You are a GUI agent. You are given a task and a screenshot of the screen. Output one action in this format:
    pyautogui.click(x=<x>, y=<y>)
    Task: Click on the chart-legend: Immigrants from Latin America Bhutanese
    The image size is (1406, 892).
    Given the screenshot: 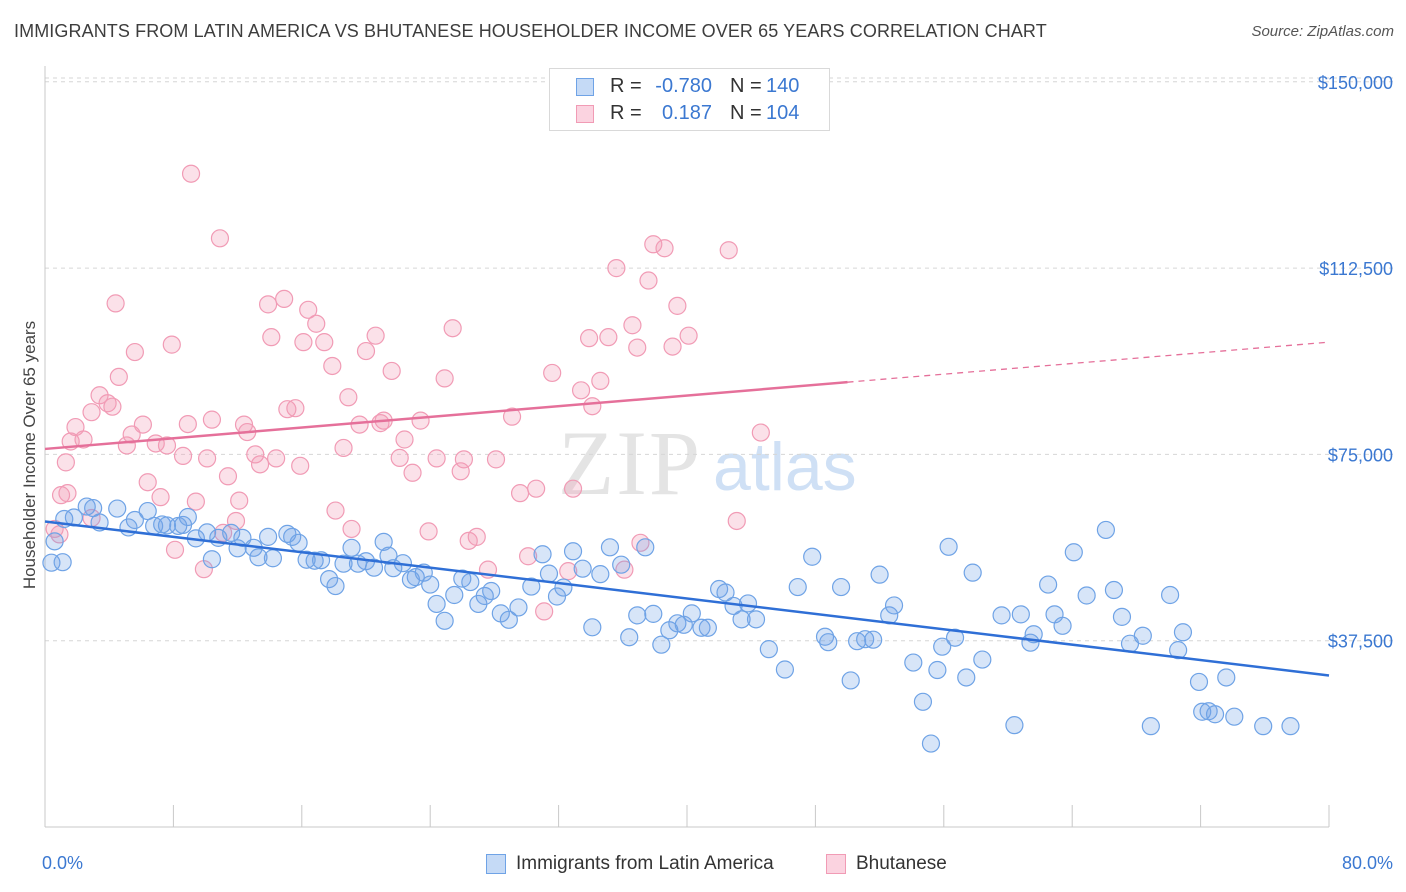 What is the action you would take?
    pyautogui.click(x=703, y=865)
    